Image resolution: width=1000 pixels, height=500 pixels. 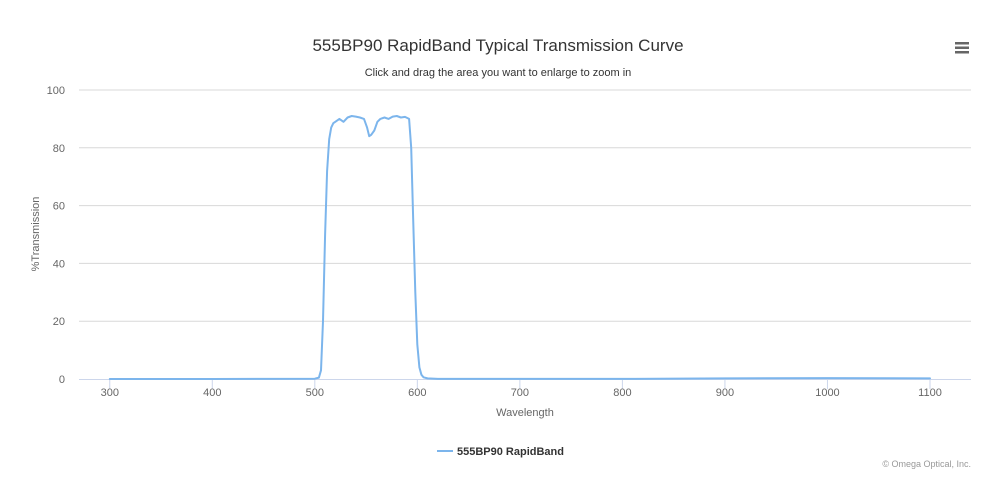 I want to click on y-tick-label: 100, so click(x=56, y=91).